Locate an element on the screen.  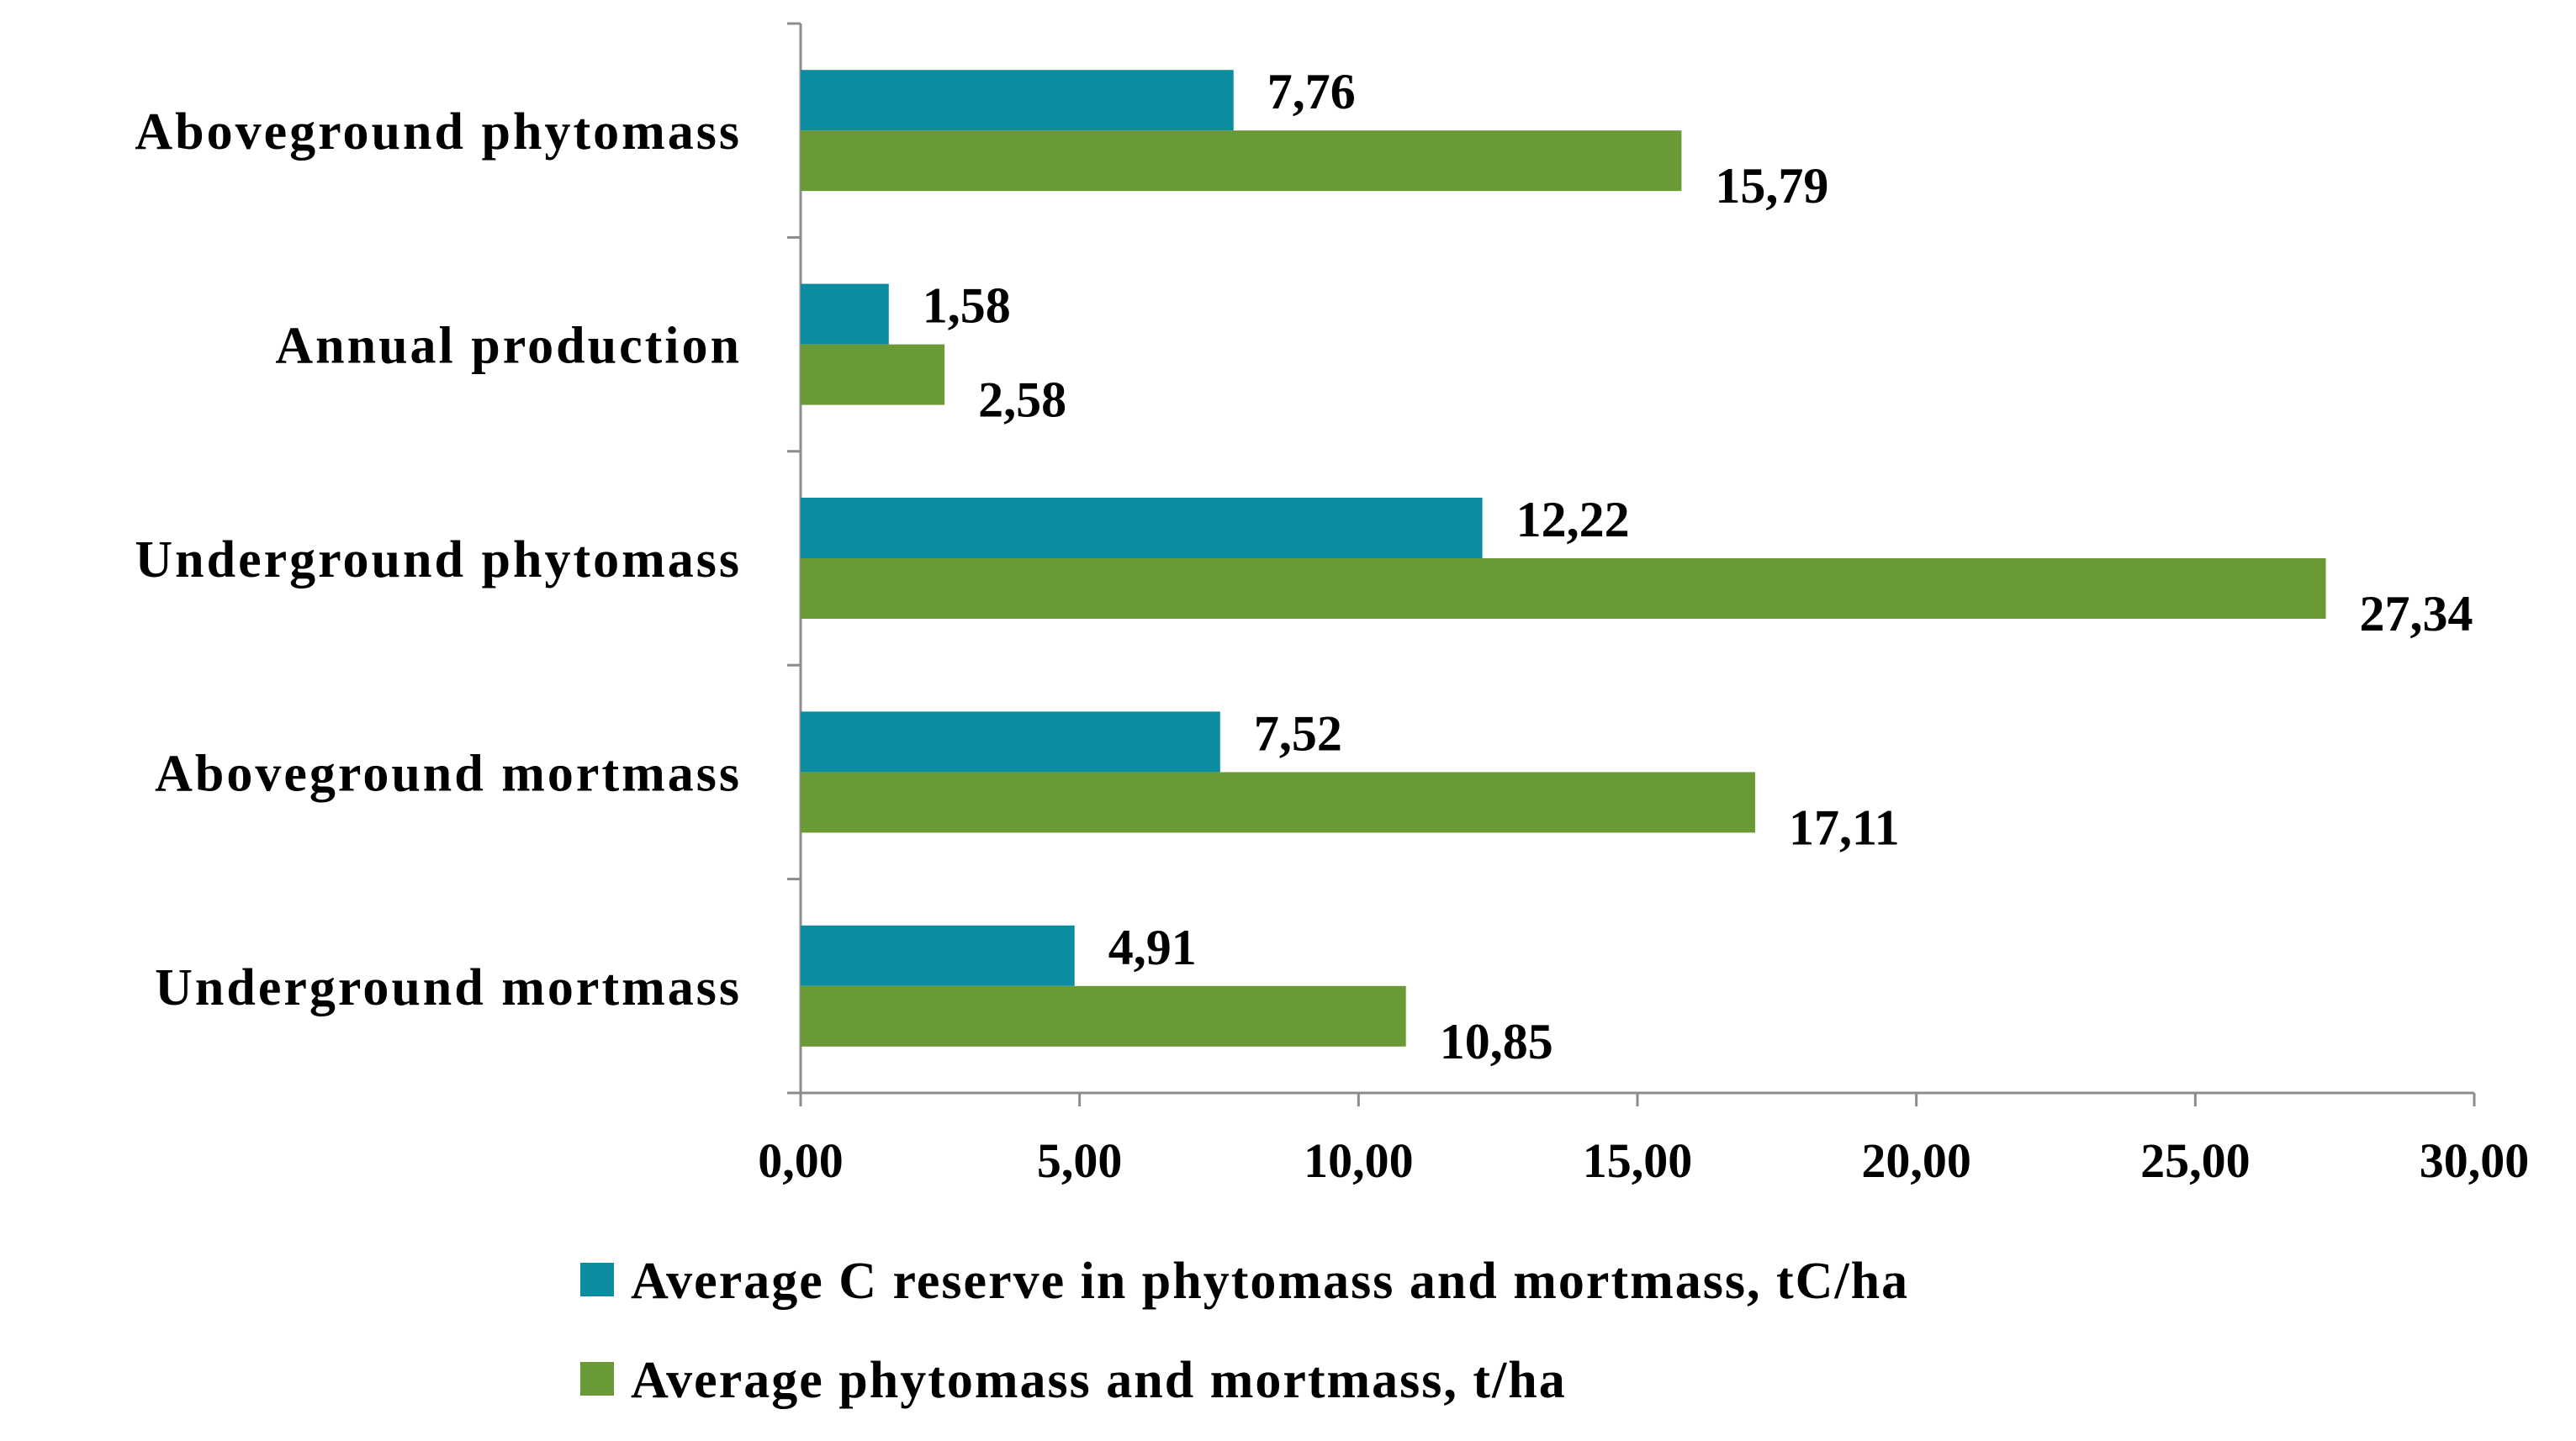
x-tick-label: 15,00 is located at coordinates (1638, 1160).